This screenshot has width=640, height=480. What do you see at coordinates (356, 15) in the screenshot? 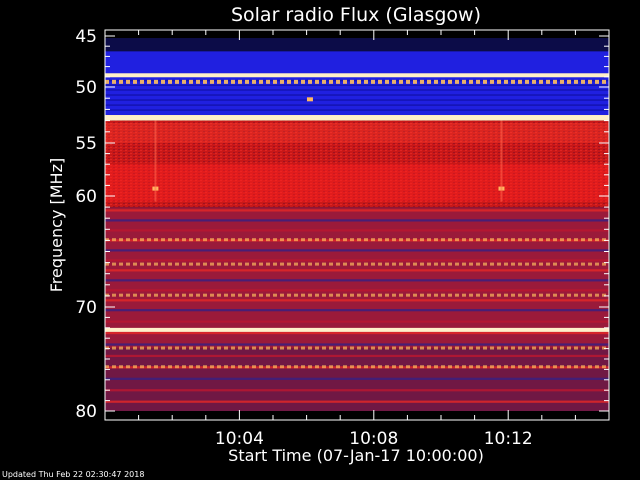
I see `chart-title: Solar radio Flux (Glasgow)` at bounding box center [356, 15].